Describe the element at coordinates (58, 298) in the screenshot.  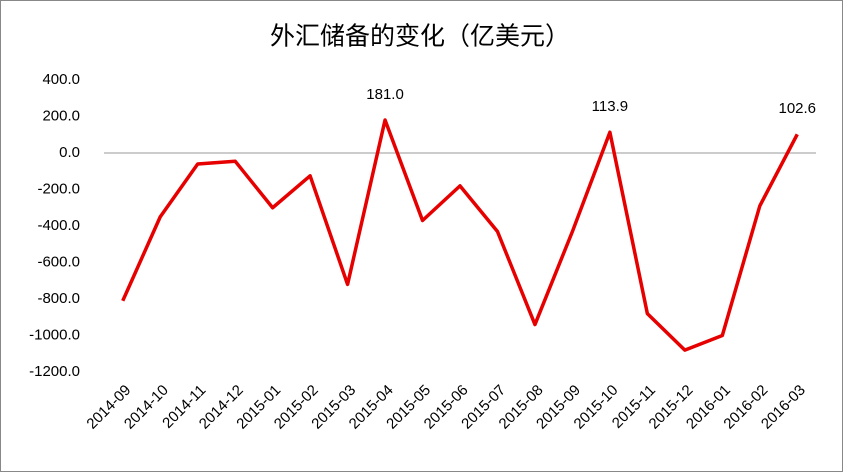
I see `y-tick-label: -800.0` at that location.